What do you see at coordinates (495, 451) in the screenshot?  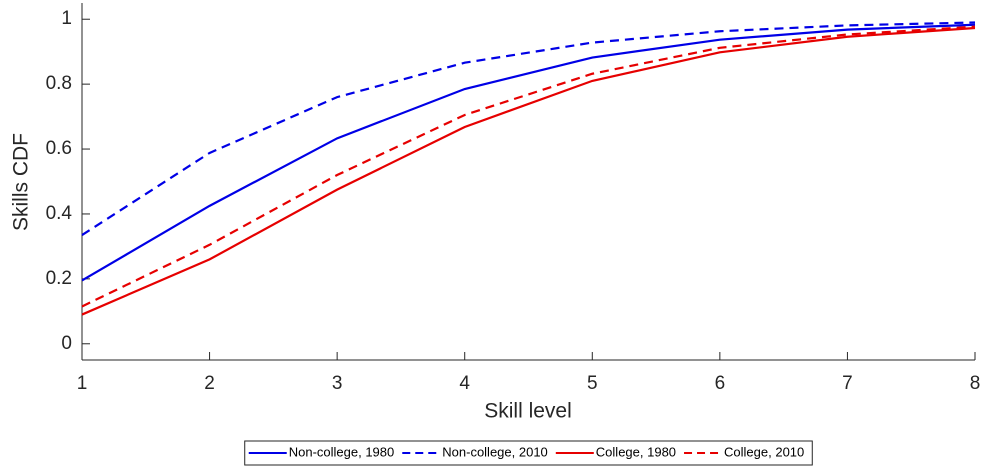 I see `legend-label: Non-college, 2010` at bounding box center [495, 451].